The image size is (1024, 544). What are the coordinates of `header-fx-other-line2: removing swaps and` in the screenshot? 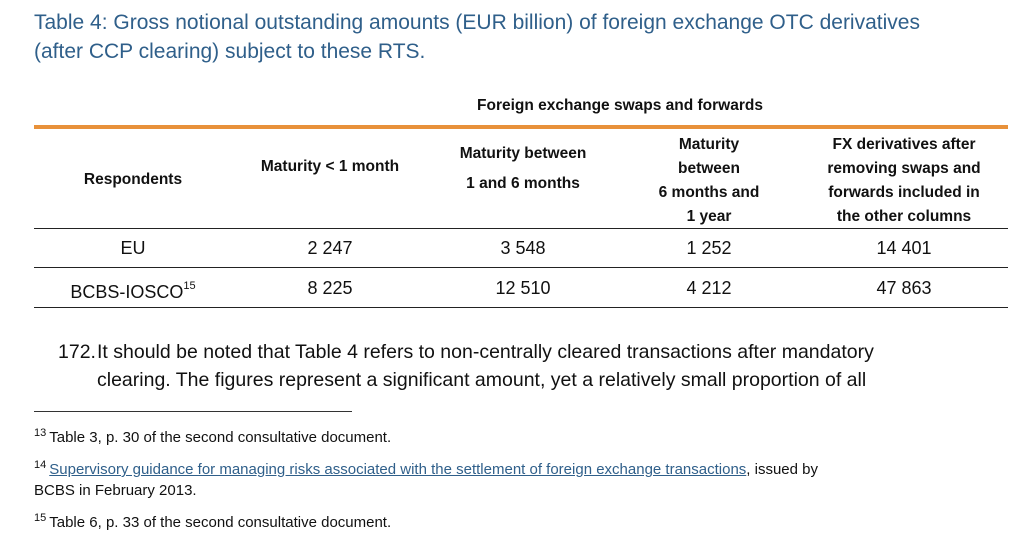 It's located at (904, 168).